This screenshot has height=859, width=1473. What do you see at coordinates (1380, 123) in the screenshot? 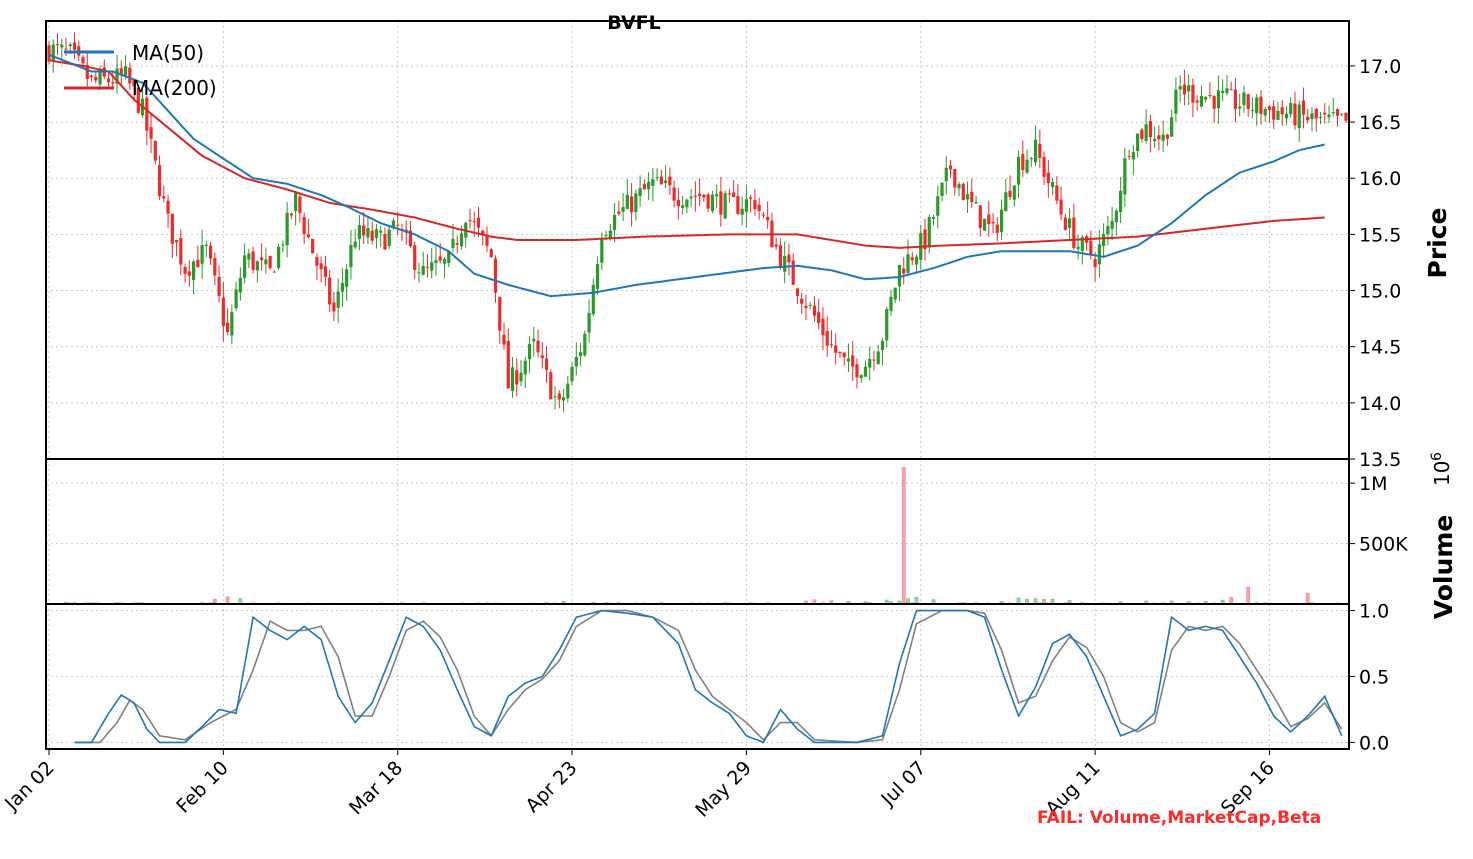
I see `price-tick-label: 16.5` at bounding box center [1380, 123].